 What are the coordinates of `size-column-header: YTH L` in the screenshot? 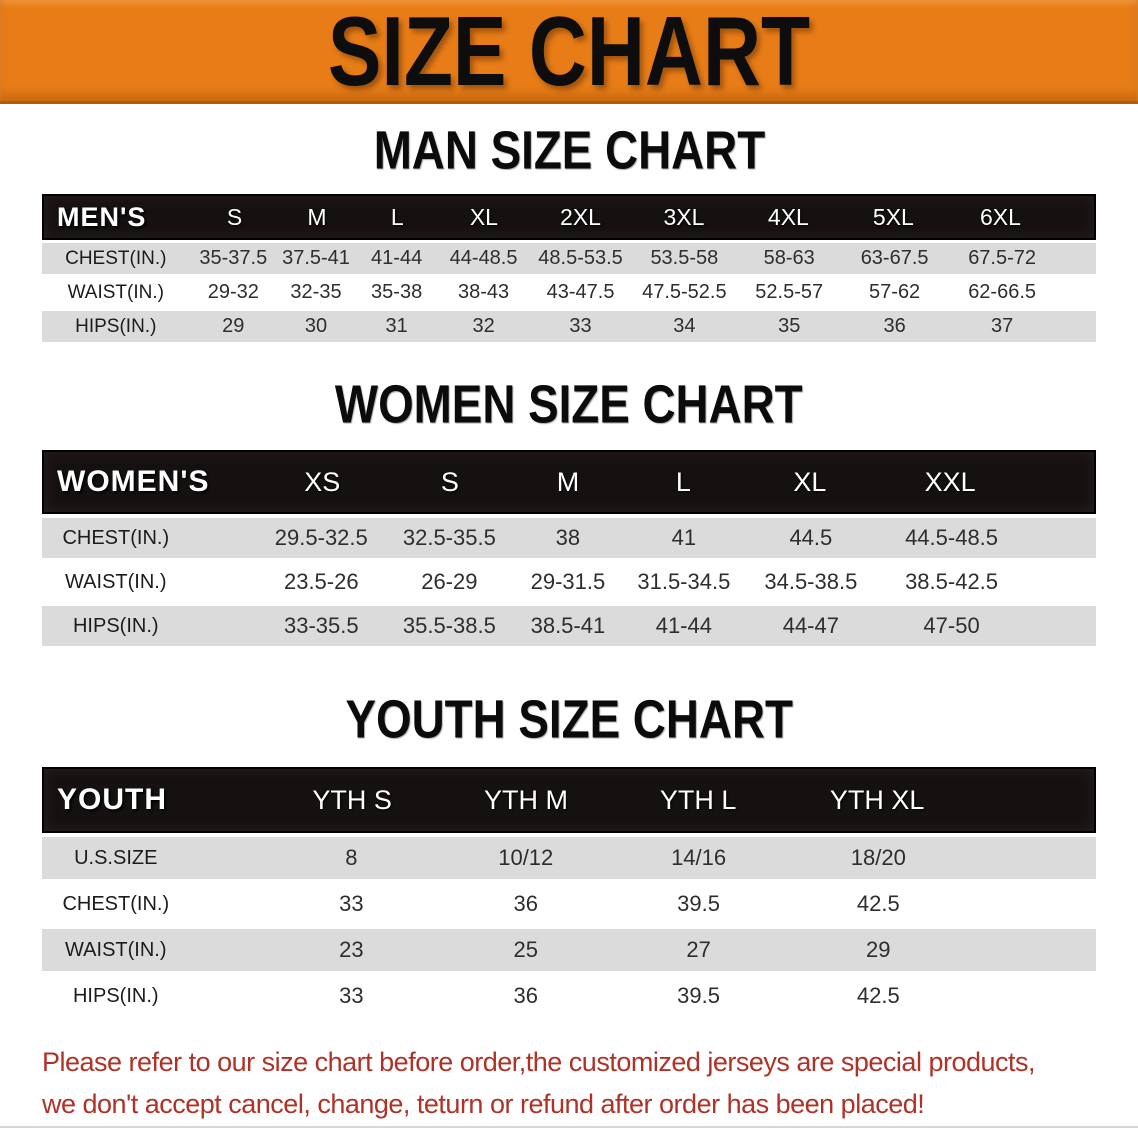 It's located at (698, 799).